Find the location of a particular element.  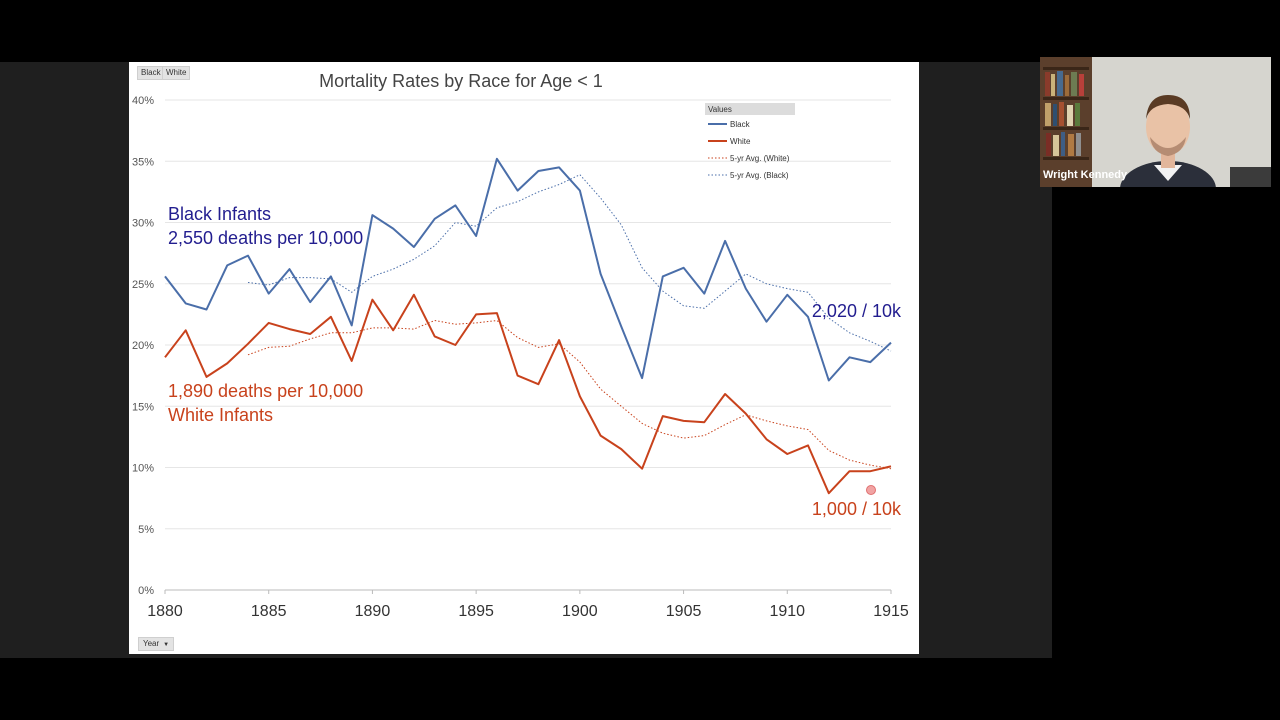

x-tick-label: 1885 is located at coordinates (269, 611).